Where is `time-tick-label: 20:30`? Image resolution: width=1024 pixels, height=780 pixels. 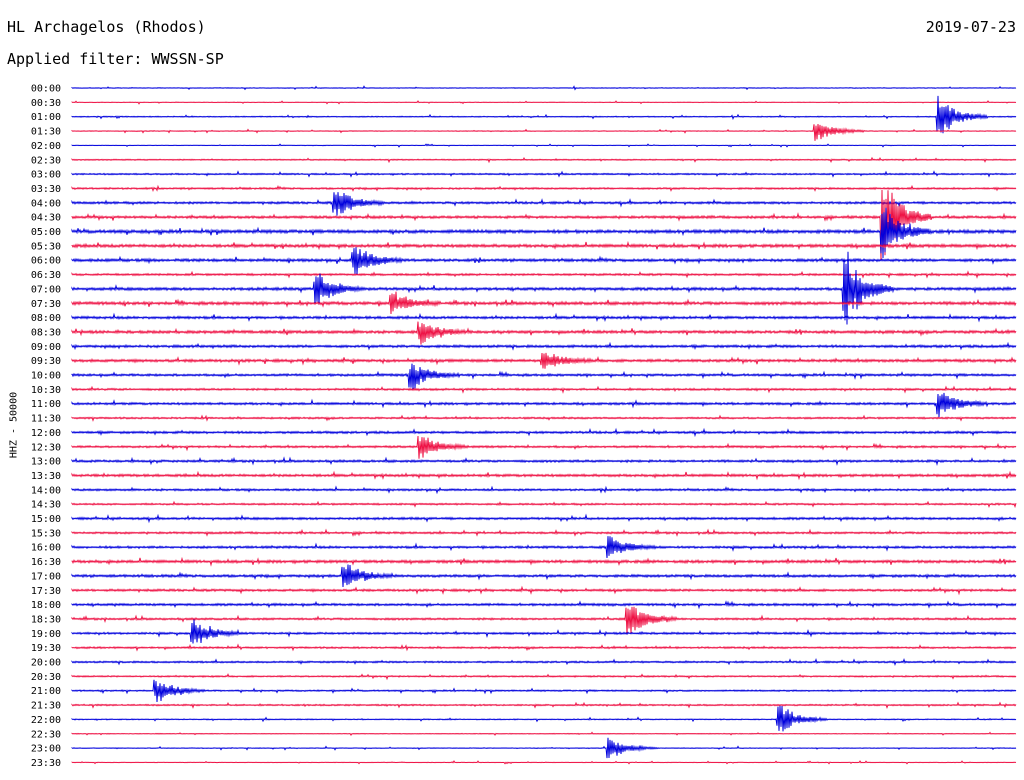 time-tick-label: 20:30 is located at coordinates (46, 677).